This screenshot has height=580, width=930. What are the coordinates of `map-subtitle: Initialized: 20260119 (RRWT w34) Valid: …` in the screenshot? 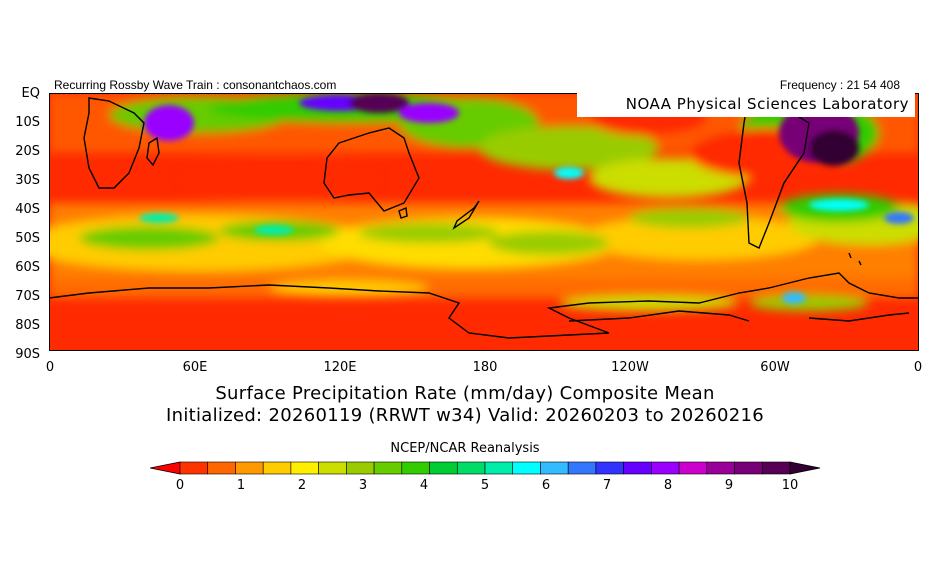 It's located at (465, 415).